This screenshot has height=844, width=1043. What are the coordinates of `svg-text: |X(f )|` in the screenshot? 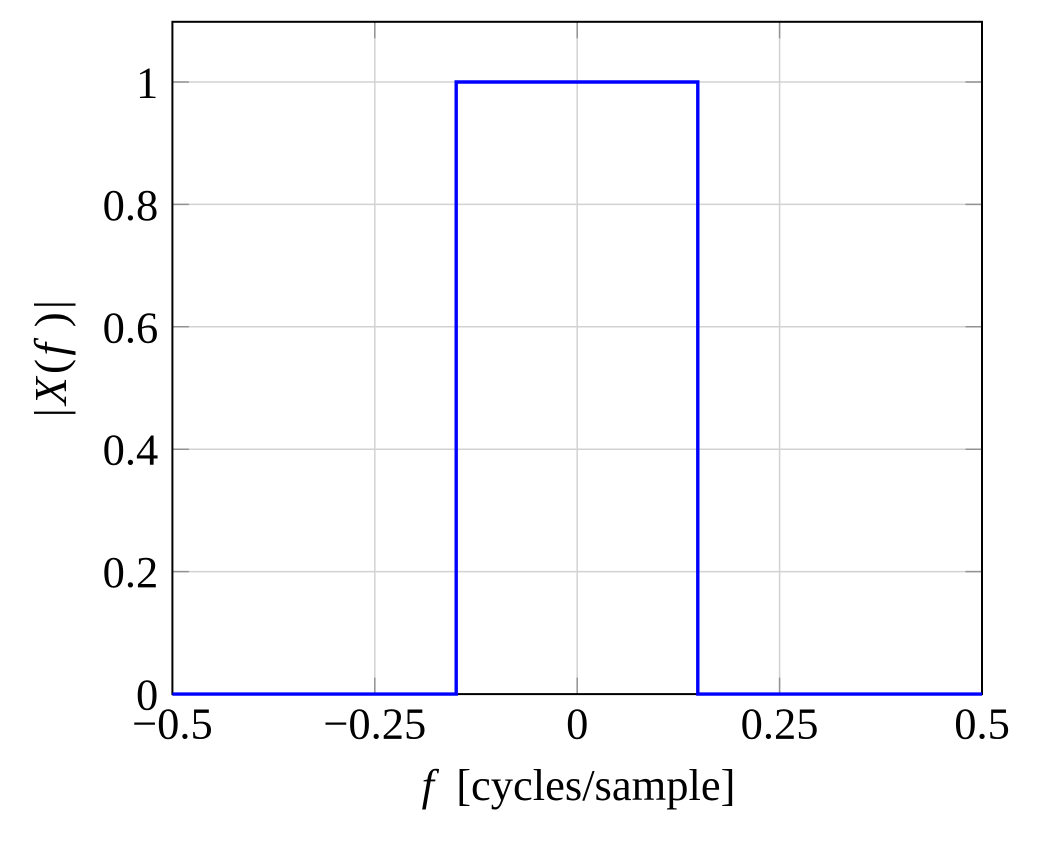 It's located at (50, 357).